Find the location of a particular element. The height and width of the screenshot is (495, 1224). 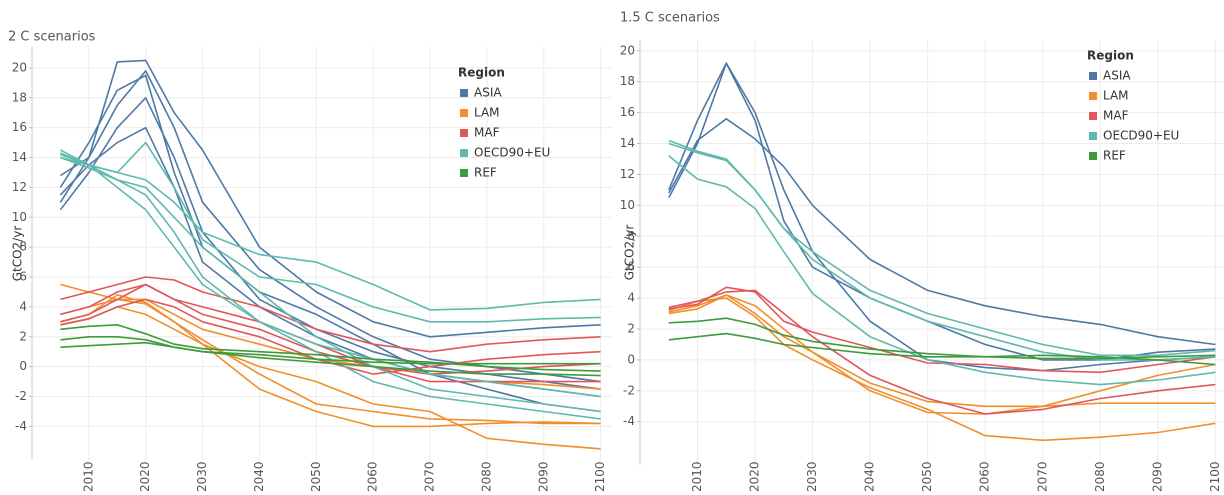

chart-title: 2 C scenarios is located at coordinates (52, 37).